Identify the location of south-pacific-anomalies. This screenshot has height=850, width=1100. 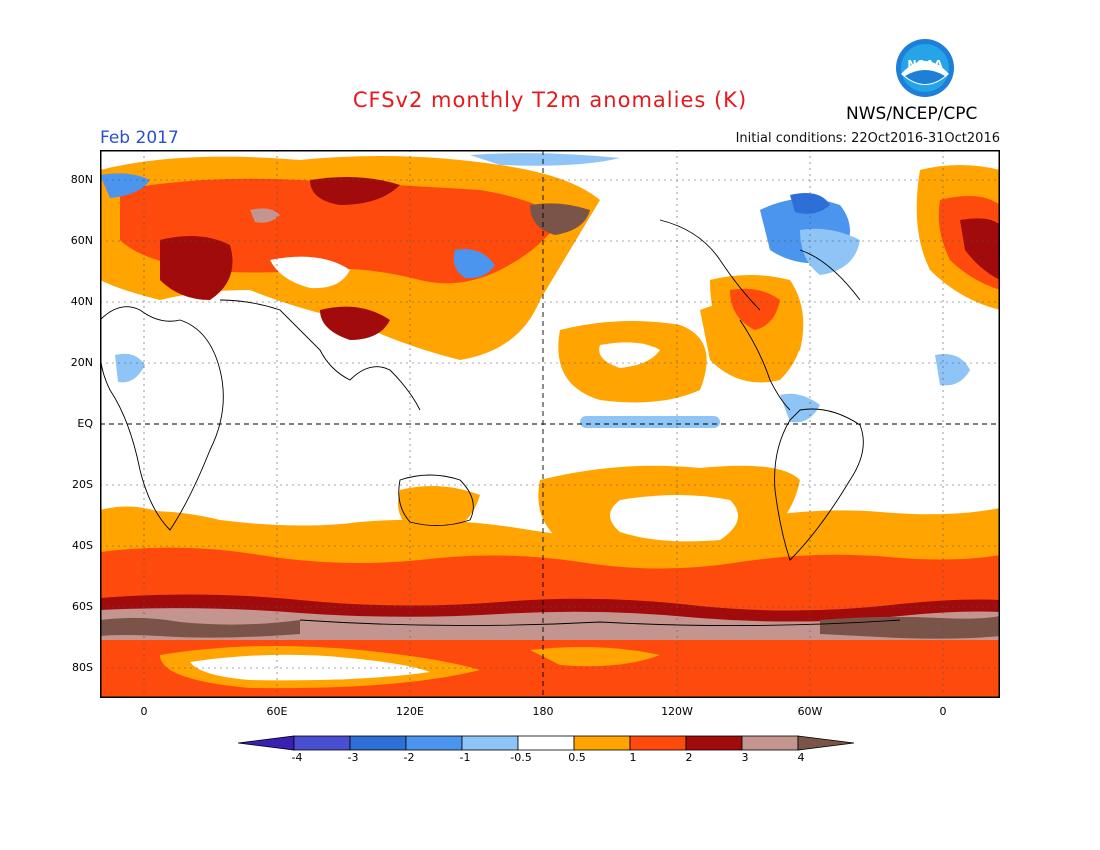
(450, 511).